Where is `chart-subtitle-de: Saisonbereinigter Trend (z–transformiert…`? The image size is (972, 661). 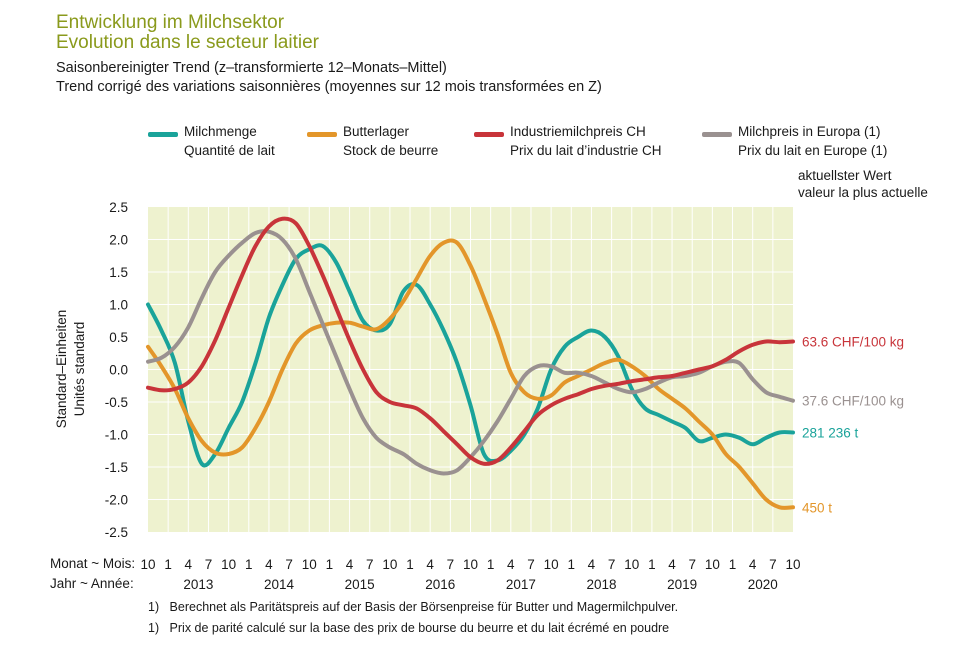
chart-subtitle-de: Saisonbereinigter Trend (z–transformiert… is located at coordinates (251, 68).